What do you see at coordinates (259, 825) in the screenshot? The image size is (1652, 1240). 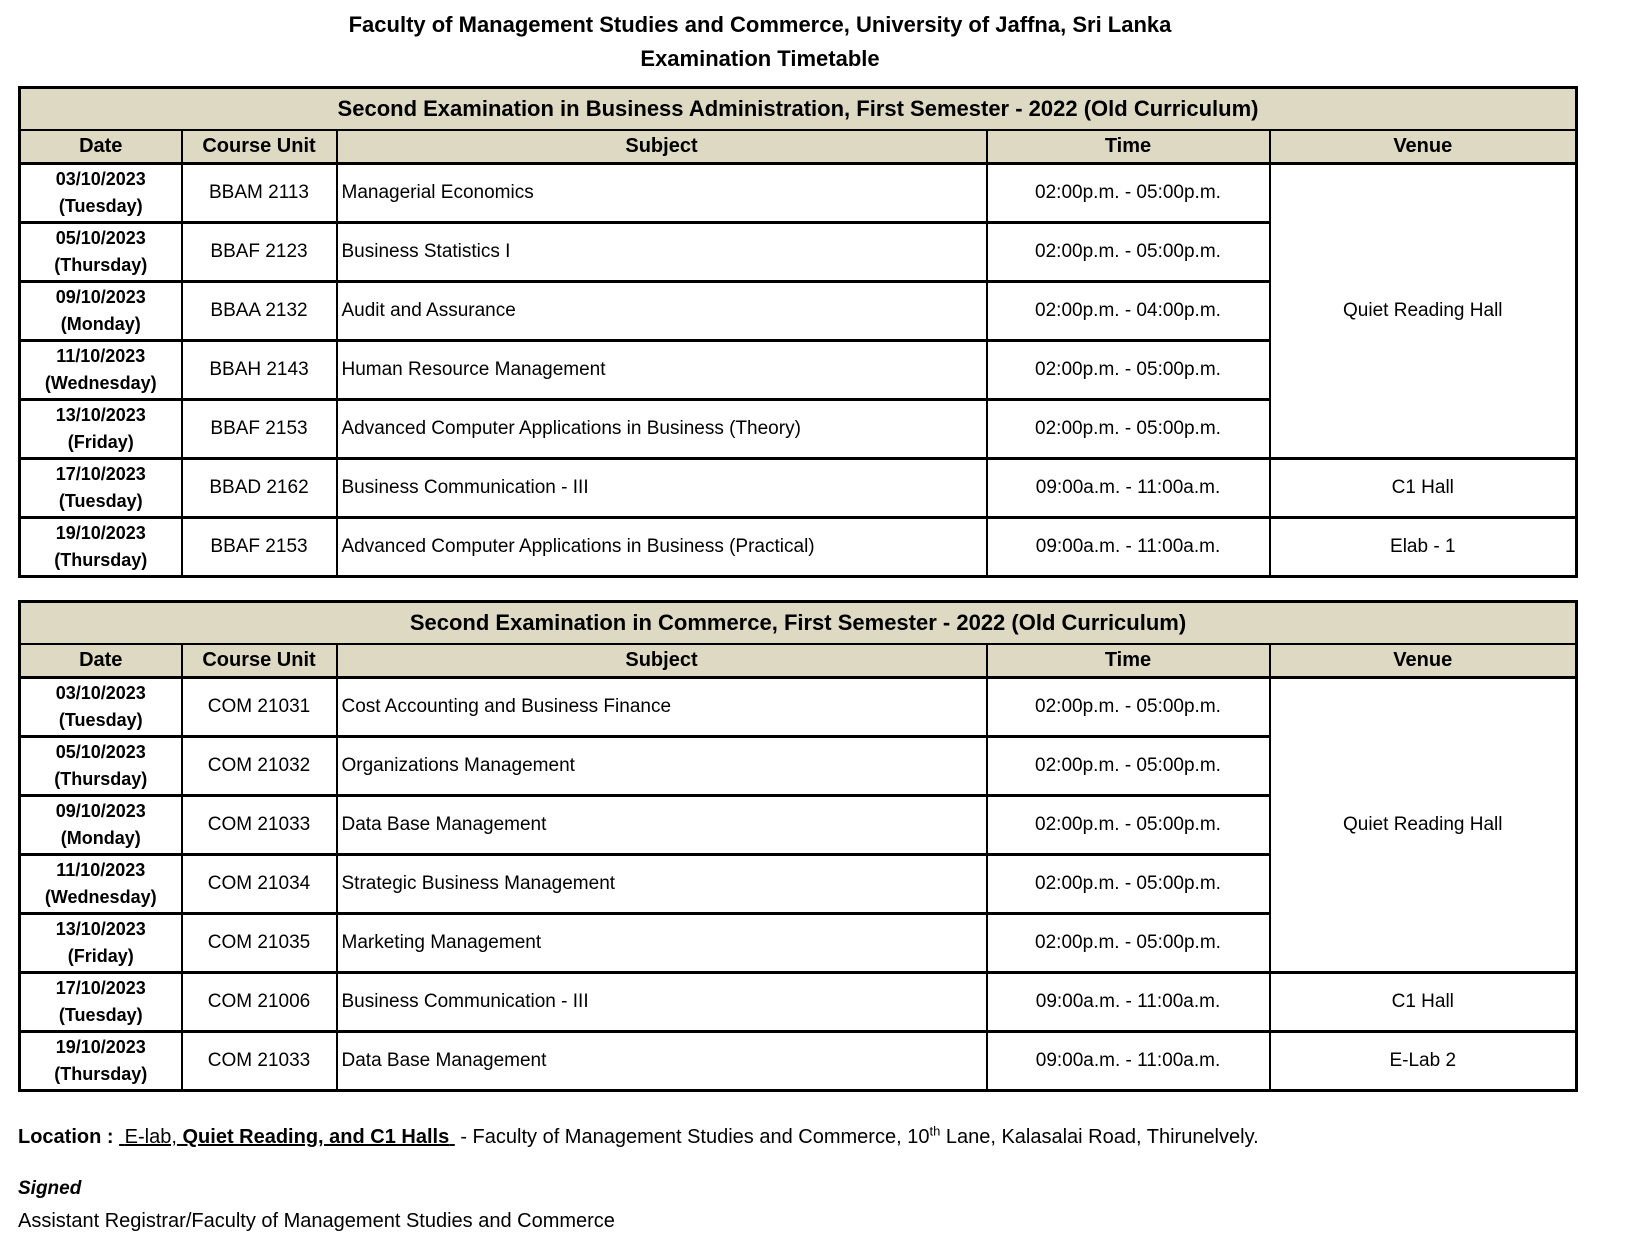 I see `course-unit-cell: COM 21033` at bounding box center [259, 825].